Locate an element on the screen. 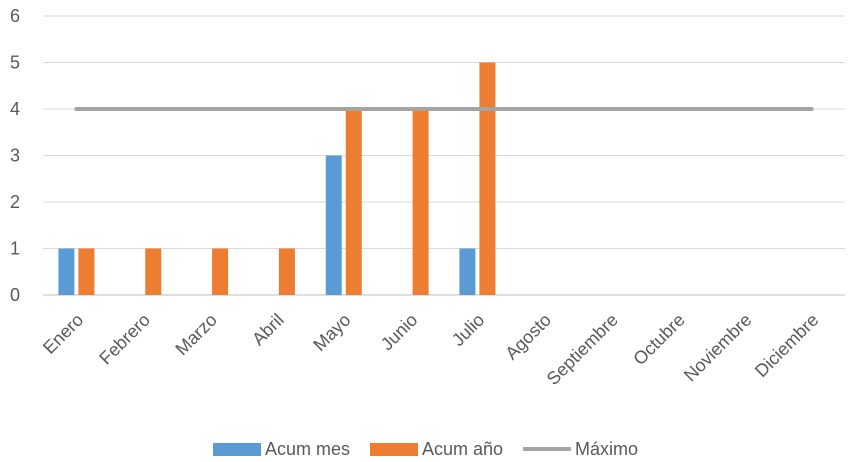  legend-item-maximo: Máximo is located at coordinates (580, 449).